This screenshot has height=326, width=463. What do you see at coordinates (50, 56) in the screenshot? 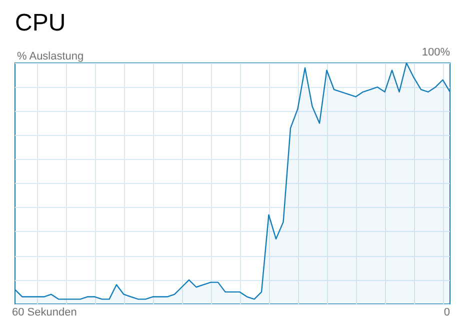
I see `y-axis-title: % Auslastung` at bounding box center [50, 56].